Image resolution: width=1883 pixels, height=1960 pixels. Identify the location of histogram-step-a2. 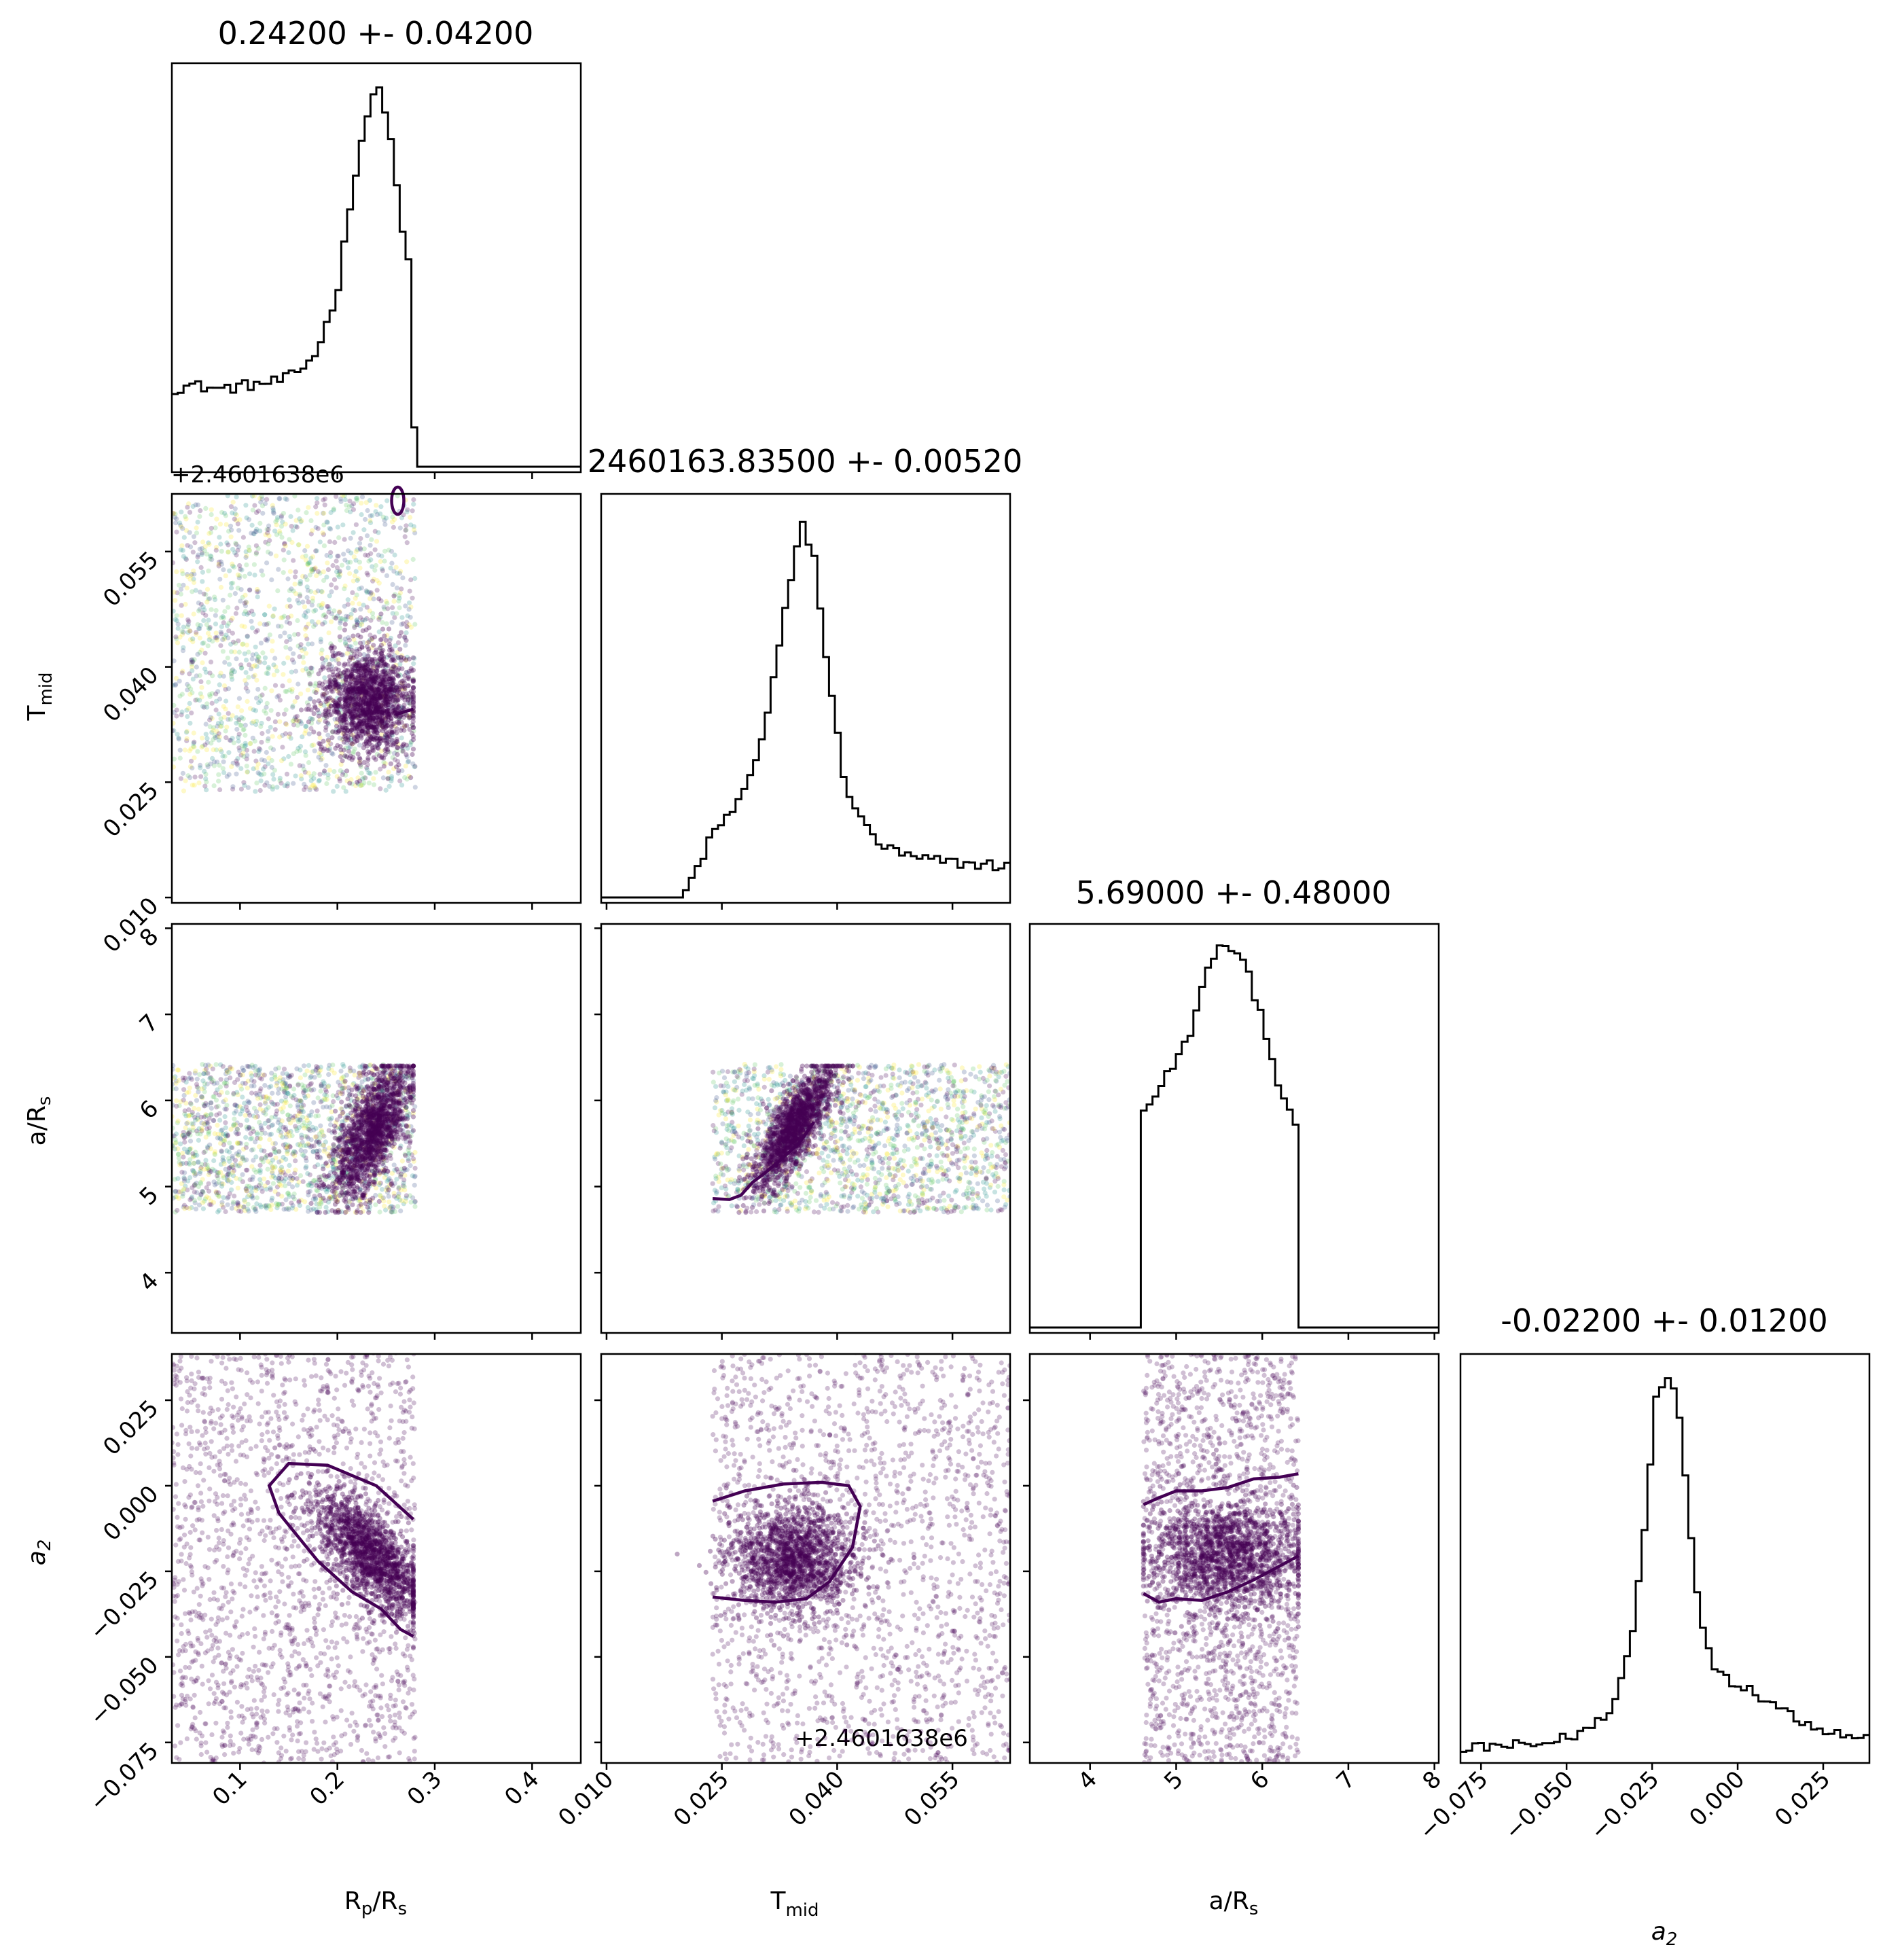
(1664, 1565).